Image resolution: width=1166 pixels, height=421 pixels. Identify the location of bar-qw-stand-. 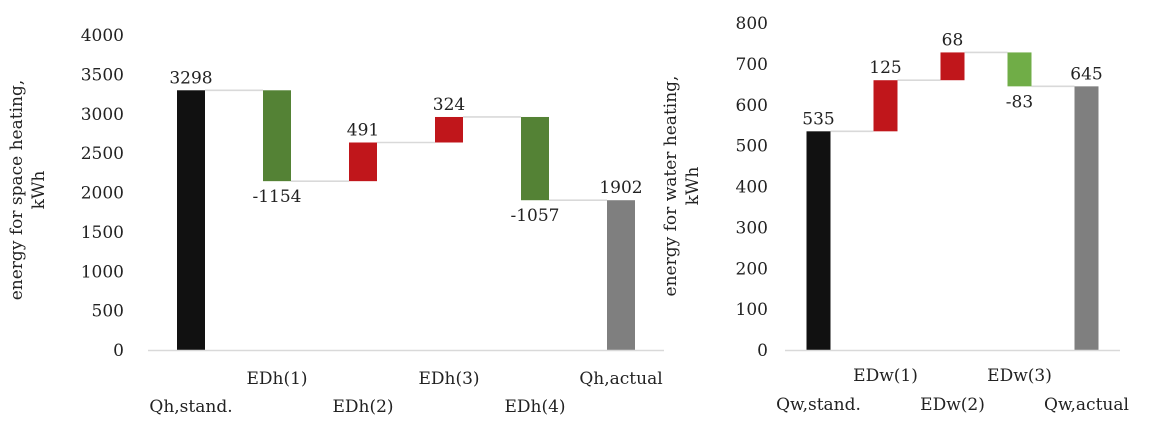
(818, 240).